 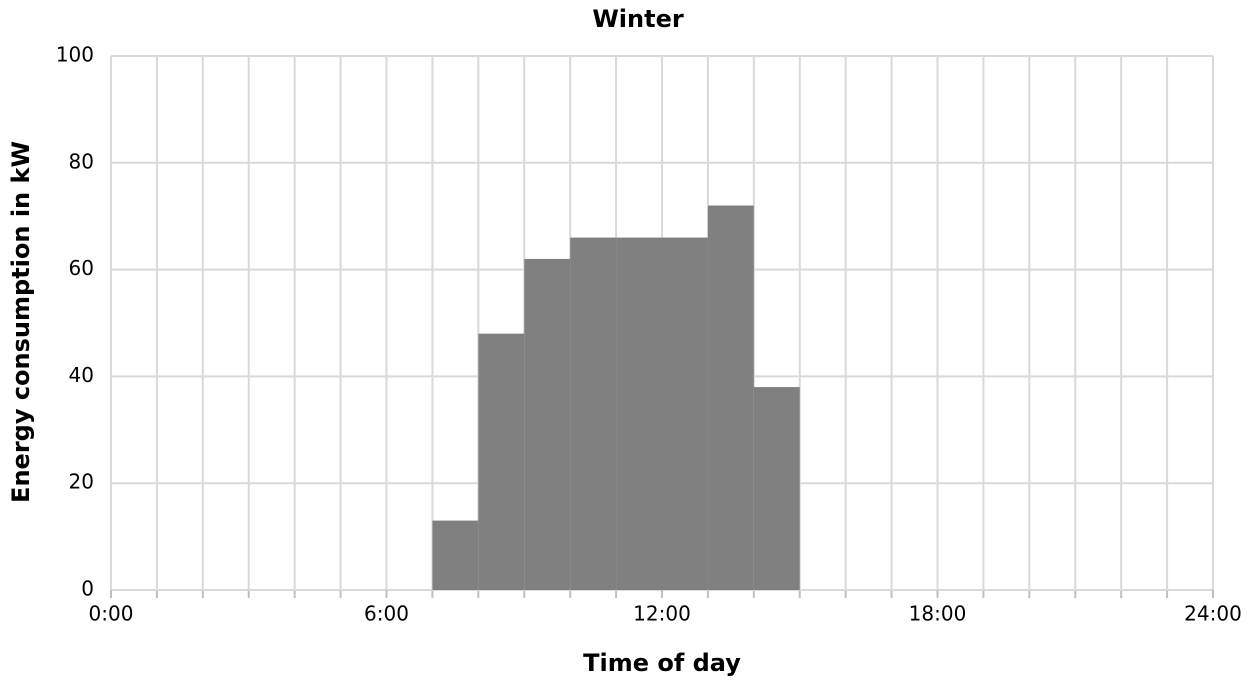 I want to click on x-axis-label: Time of day, so click(x=662, y=663).